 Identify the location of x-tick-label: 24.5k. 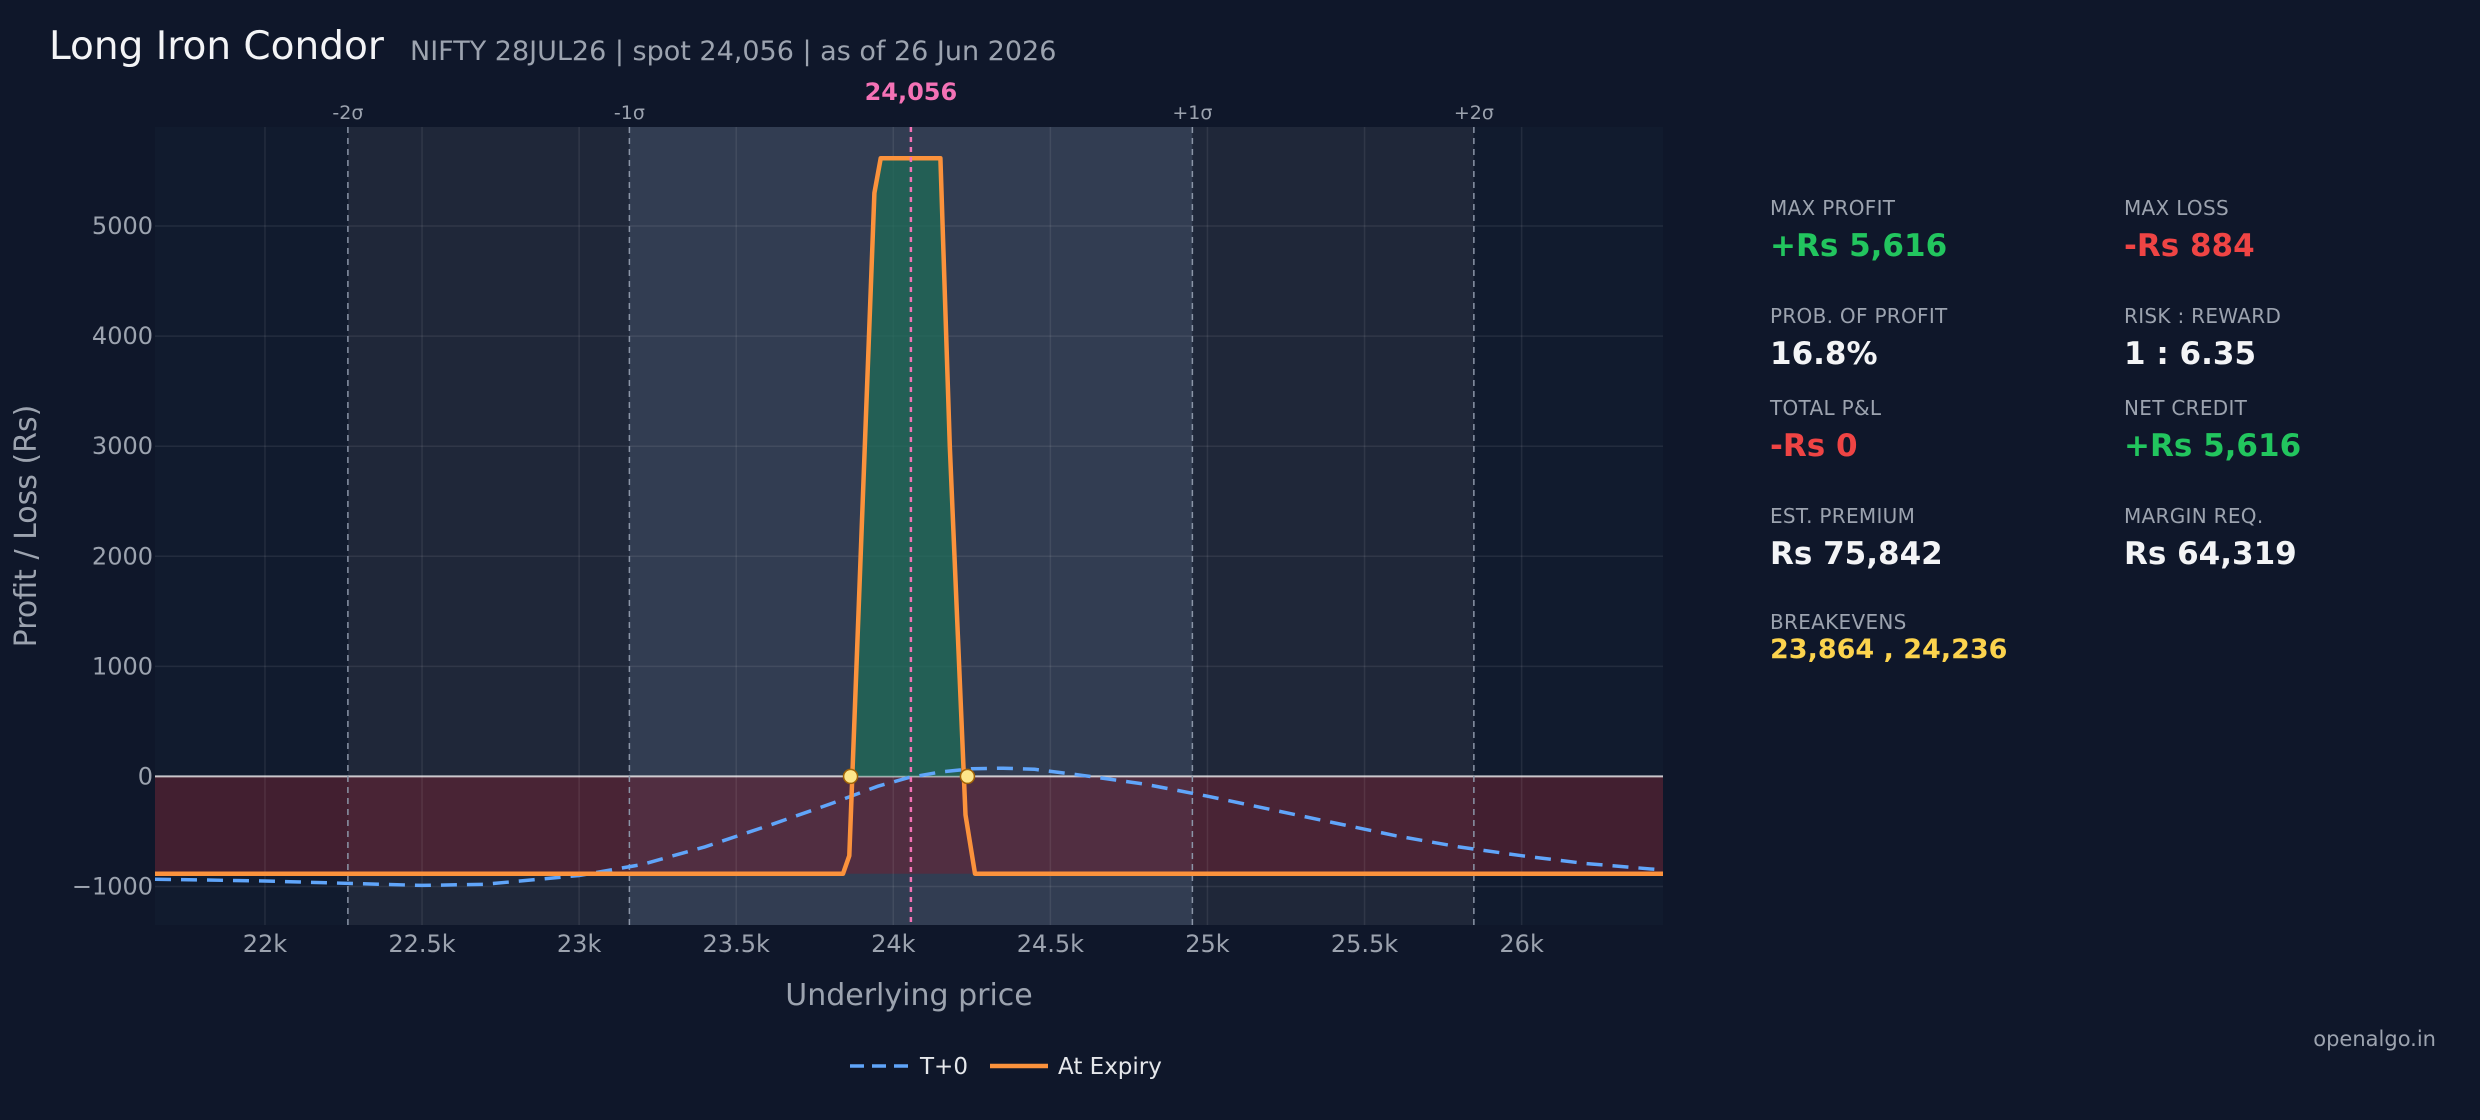
(1050, 944).